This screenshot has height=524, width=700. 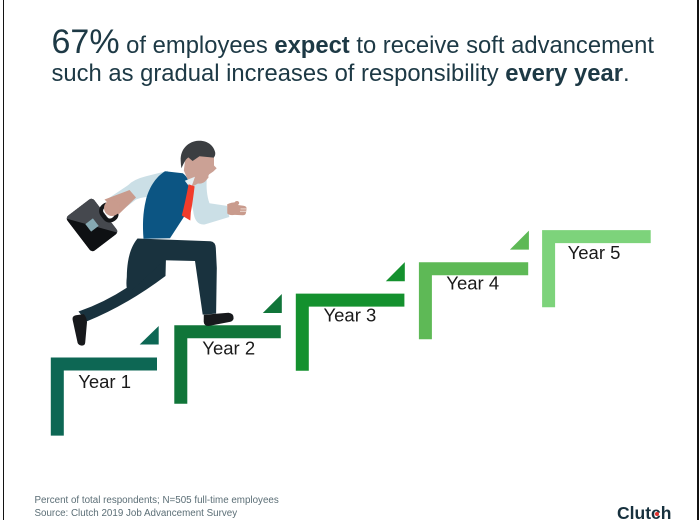 What do you see at coordinates (350, 315) in the screenshot?
I see `svg-text: Year 3` at bounding box center [350, 315].